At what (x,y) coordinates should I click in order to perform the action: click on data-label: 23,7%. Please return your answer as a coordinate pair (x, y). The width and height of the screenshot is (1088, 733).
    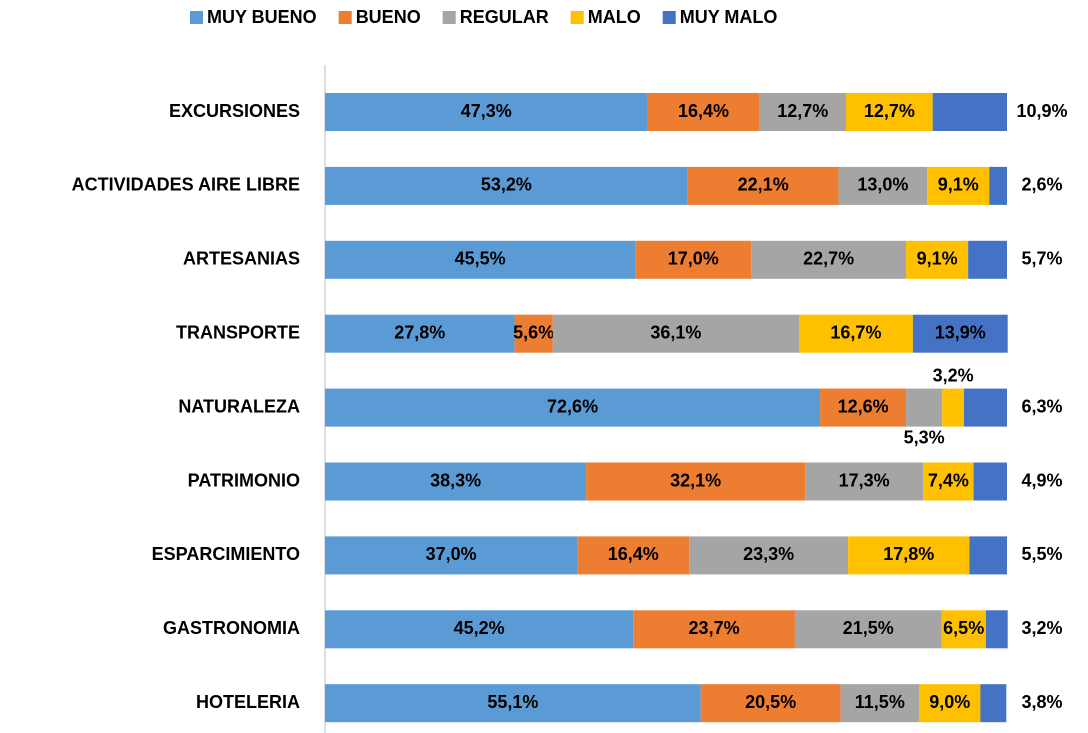
    Looking at the image, I should click on (714, 628).